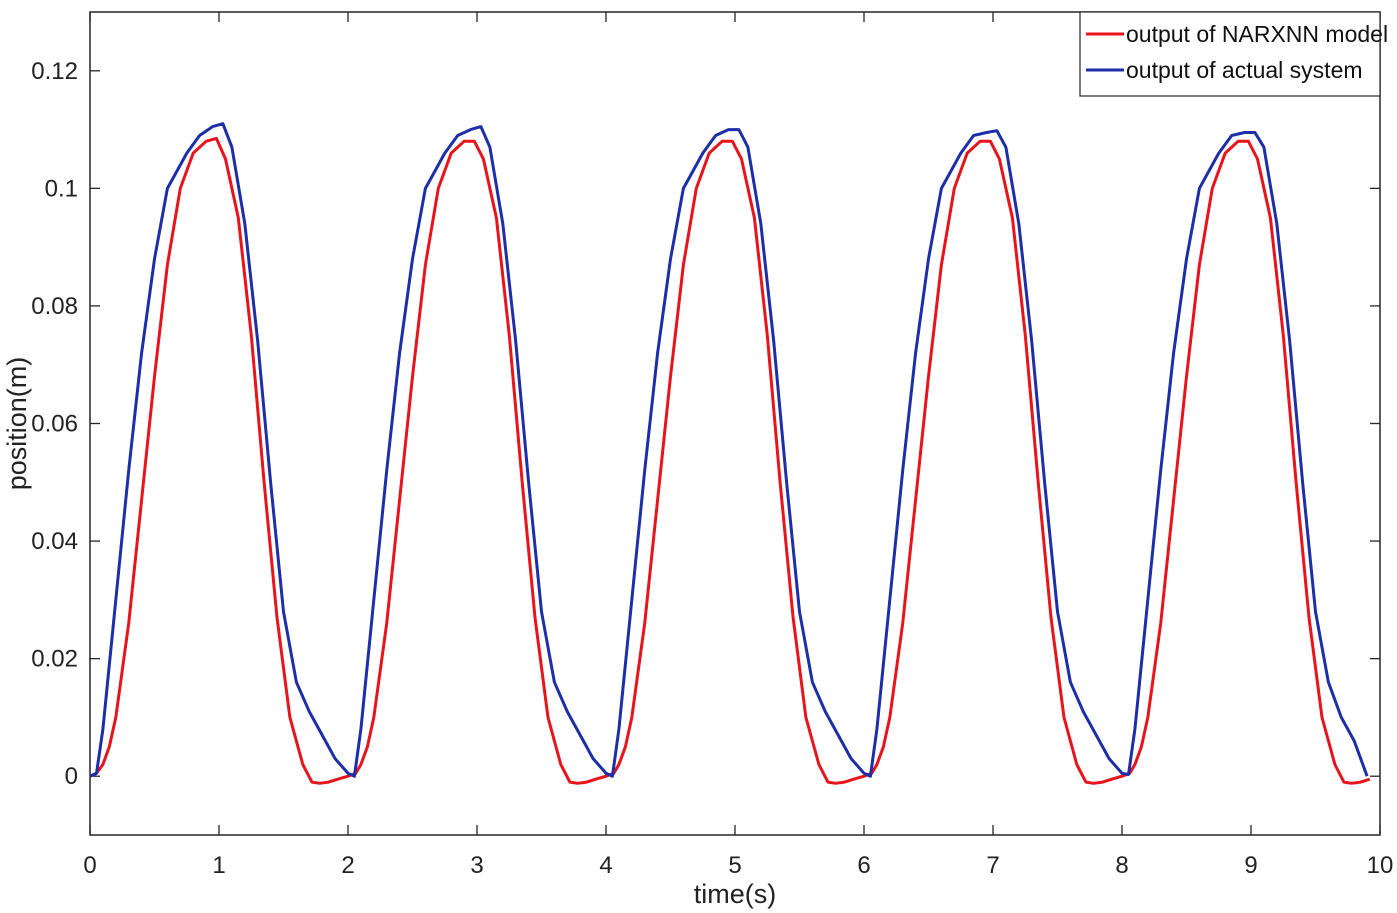  I want to click on x-tick-label: 8, so click(1121, 865).